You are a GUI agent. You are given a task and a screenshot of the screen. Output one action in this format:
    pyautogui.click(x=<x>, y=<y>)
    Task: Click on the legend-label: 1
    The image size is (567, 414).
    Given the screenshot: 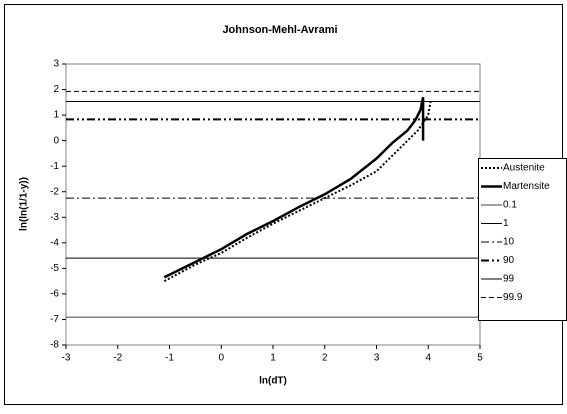 What is the action you would take?
    pyautogui.click(x=506, y=223)
    